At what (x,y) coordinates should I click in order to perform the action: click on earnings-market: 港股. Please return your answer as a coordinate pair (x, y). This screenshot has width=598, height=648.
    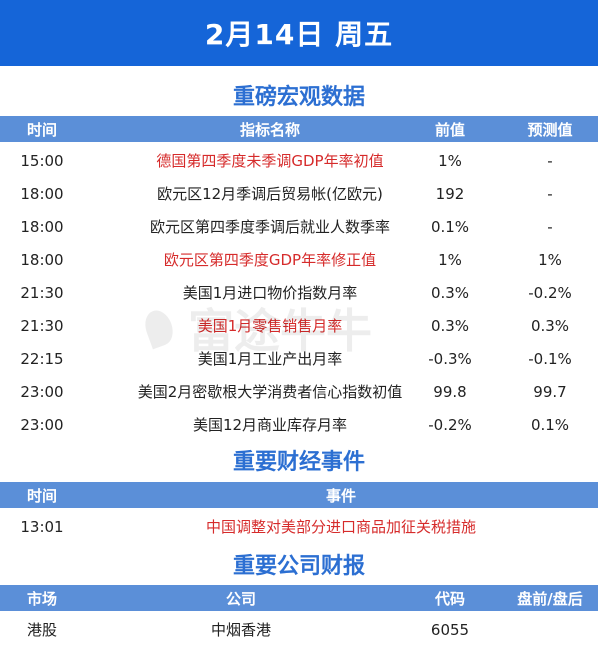
    Looking at the image, I should click on (41, 630).